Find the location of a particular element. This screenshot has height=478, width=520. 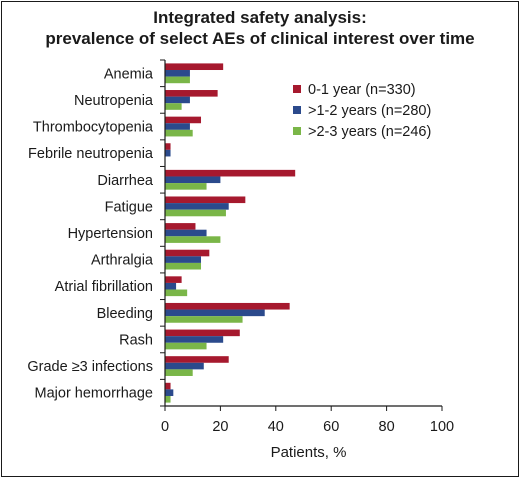

x-tick-label: 20 is located at coordinates (220, 427).